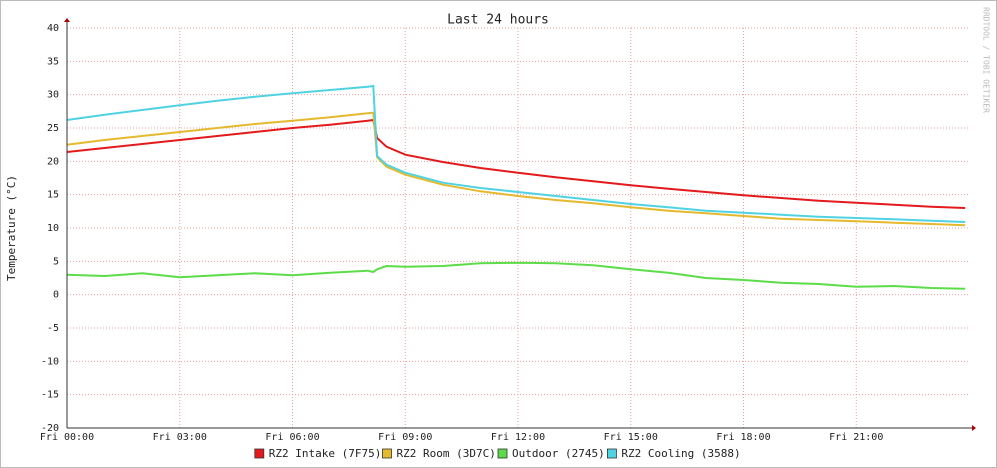 Image resolution: width=997 pixels, height=468 pixels. Describe the element at coordinates (53, 161) in the screenshot. I see `y-tick-label: 20` at that location.